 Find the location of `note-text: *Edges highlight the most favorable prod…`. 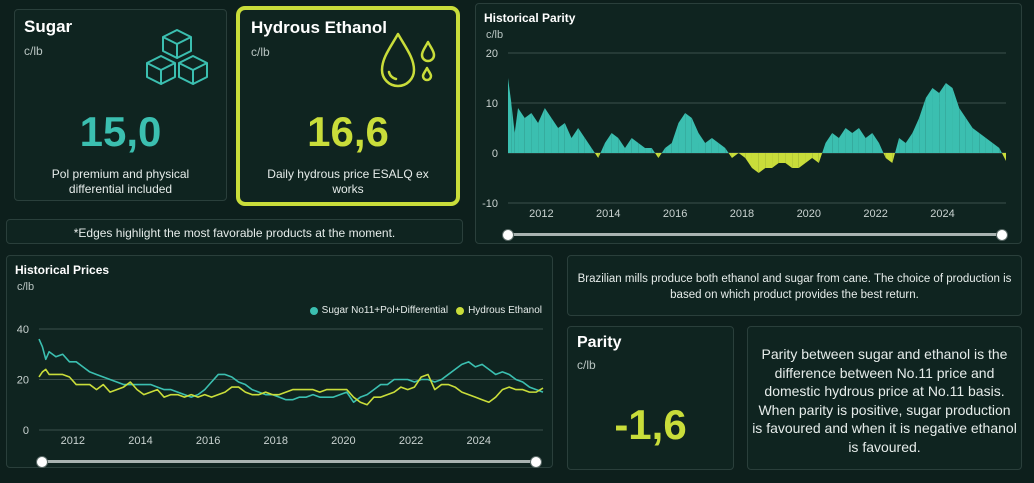

note-text: *Edges highlight the most favorable prod… is located at coordinates (234, 233).